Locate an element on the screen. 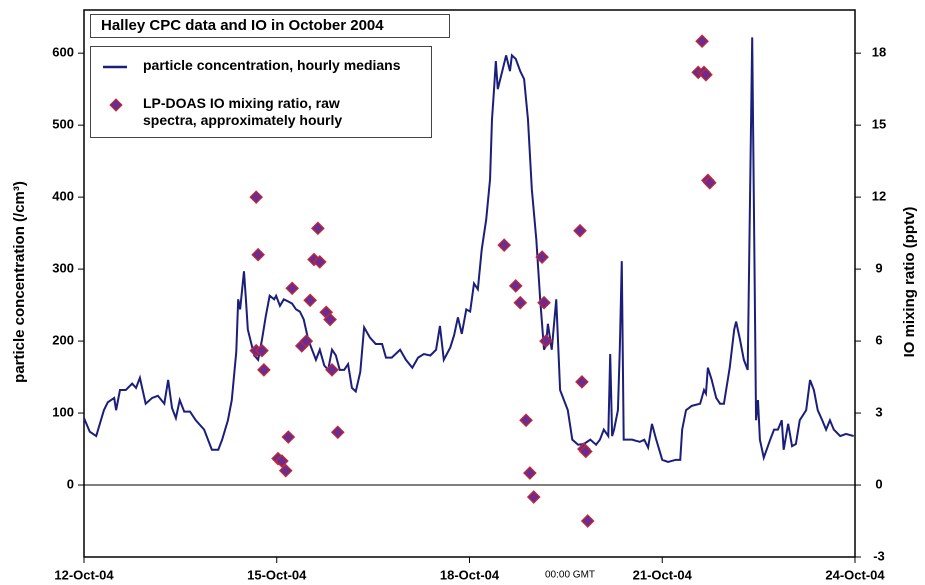  title-box: Halley CPC data and IO in October 2004 is located at coordinates (270, 26).